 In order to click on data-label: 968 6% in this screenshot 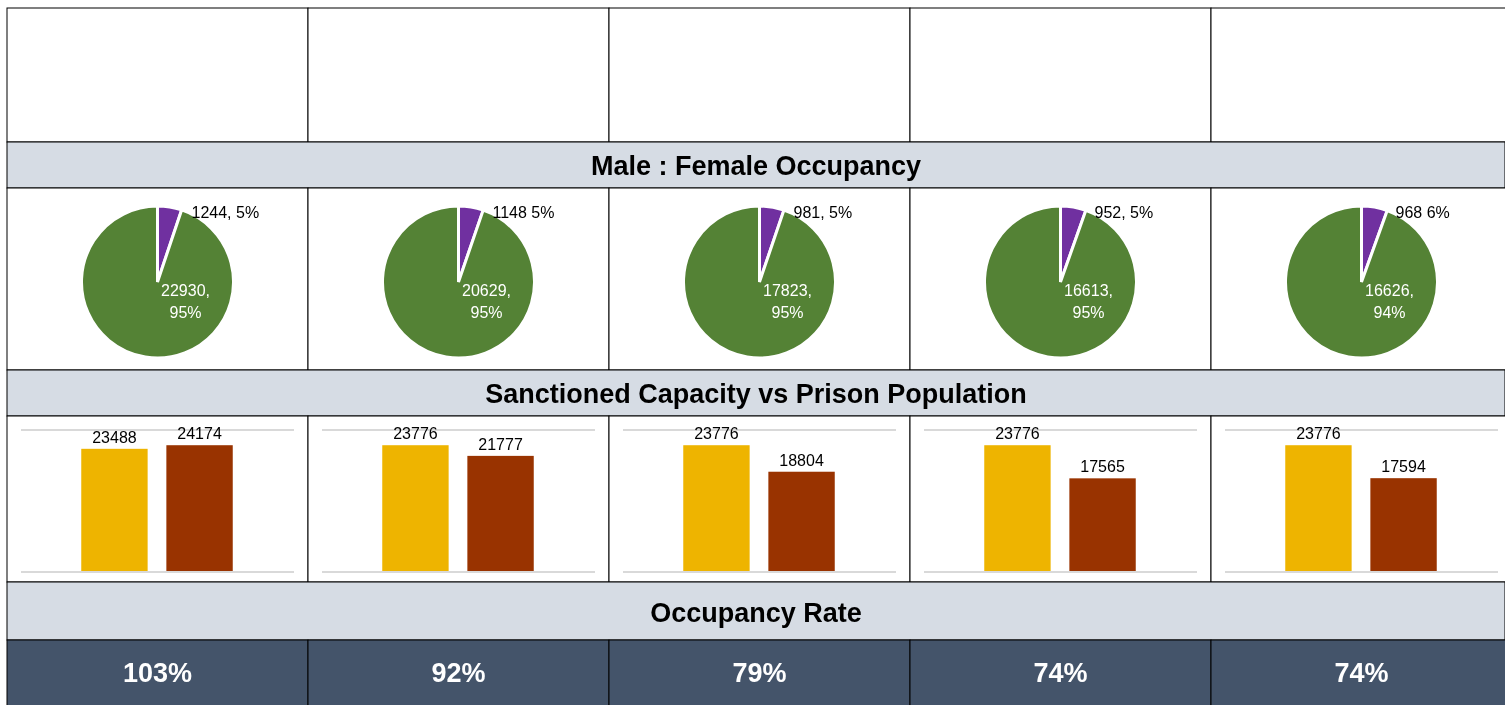, I will do `click(1422, 212)`.